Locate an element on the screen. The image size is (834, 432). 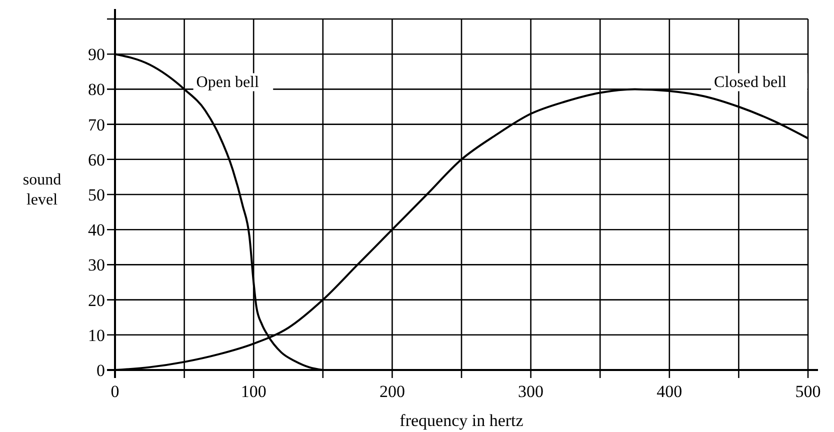
y-axis-title: sound level is located at coordinates (42, 190).